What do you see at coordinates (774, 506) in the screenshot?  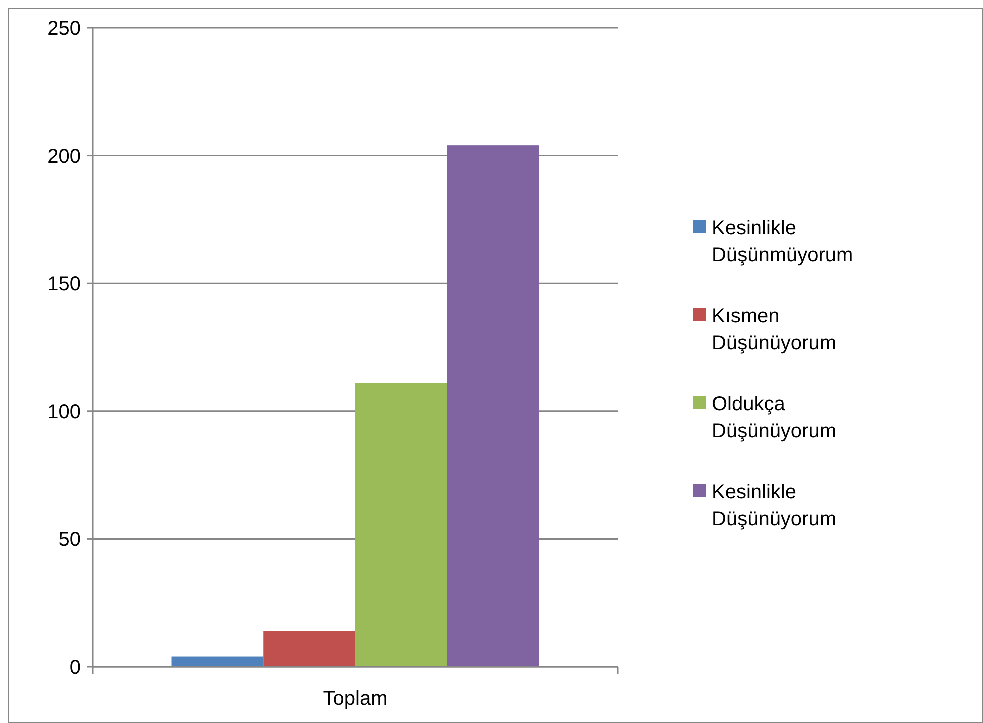 I see `legend-label: Kesinlikle Düşünüyorum` at bounding box center [774, 506].